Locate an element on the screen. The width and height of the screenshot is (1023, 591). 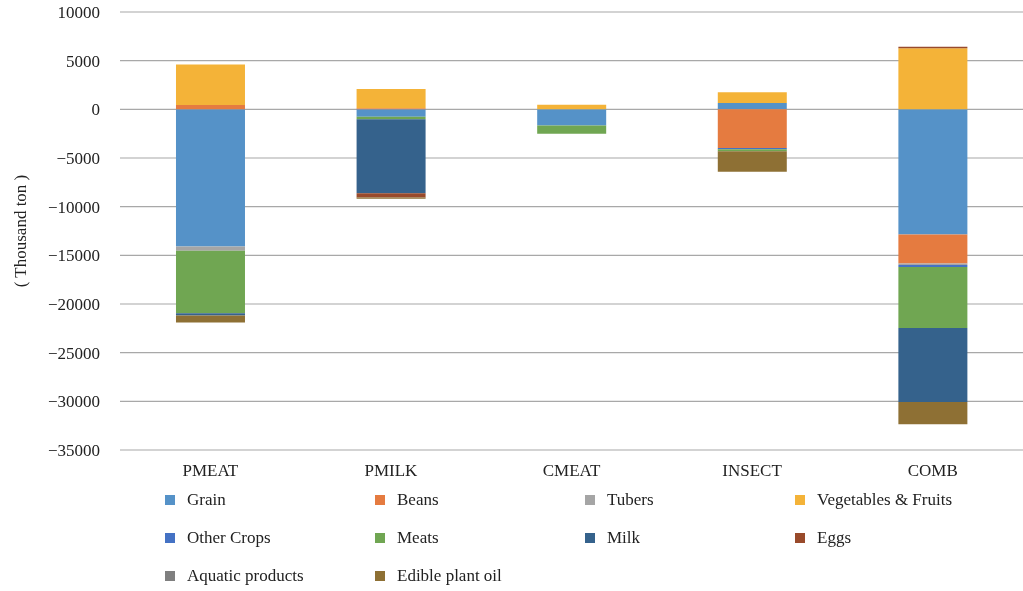
y-tick-label: 5000 is located at coordinates (83, 61).